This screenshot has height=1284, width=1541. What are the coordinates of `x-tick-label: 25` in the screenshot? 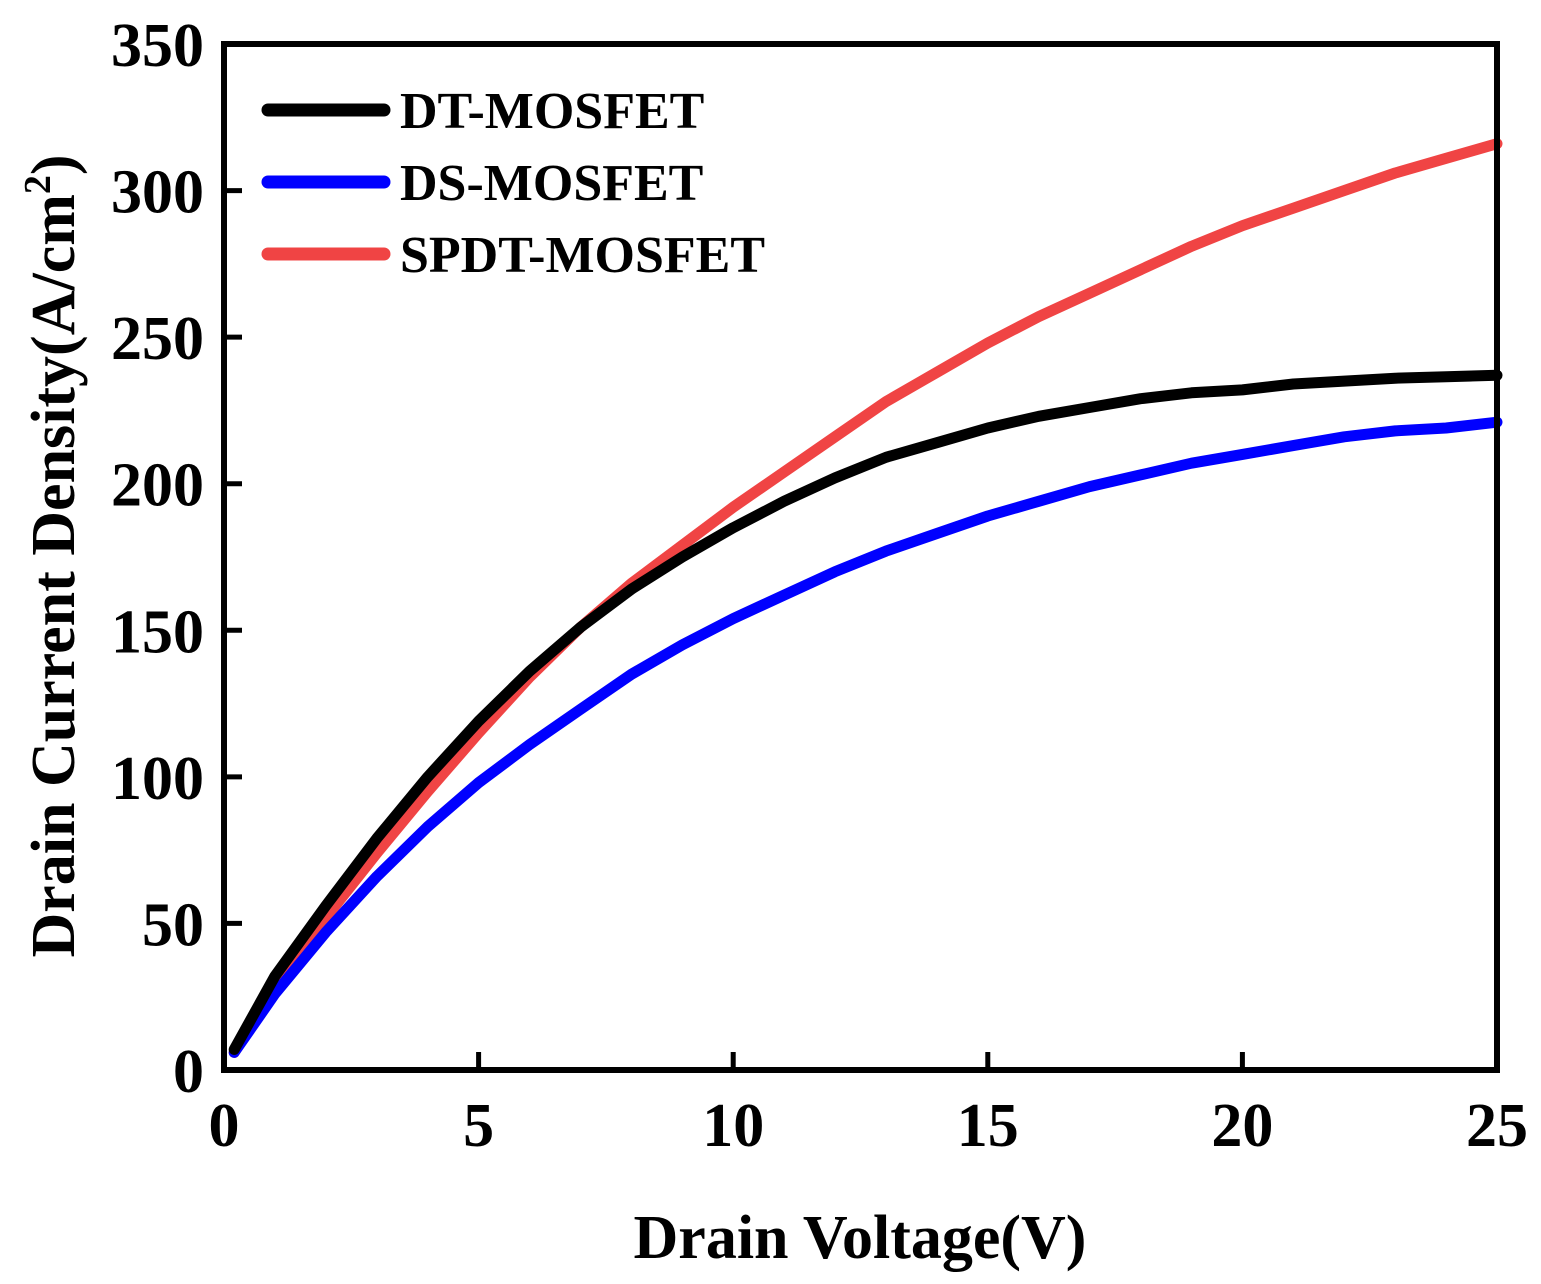 It's located at (1497, 1126).